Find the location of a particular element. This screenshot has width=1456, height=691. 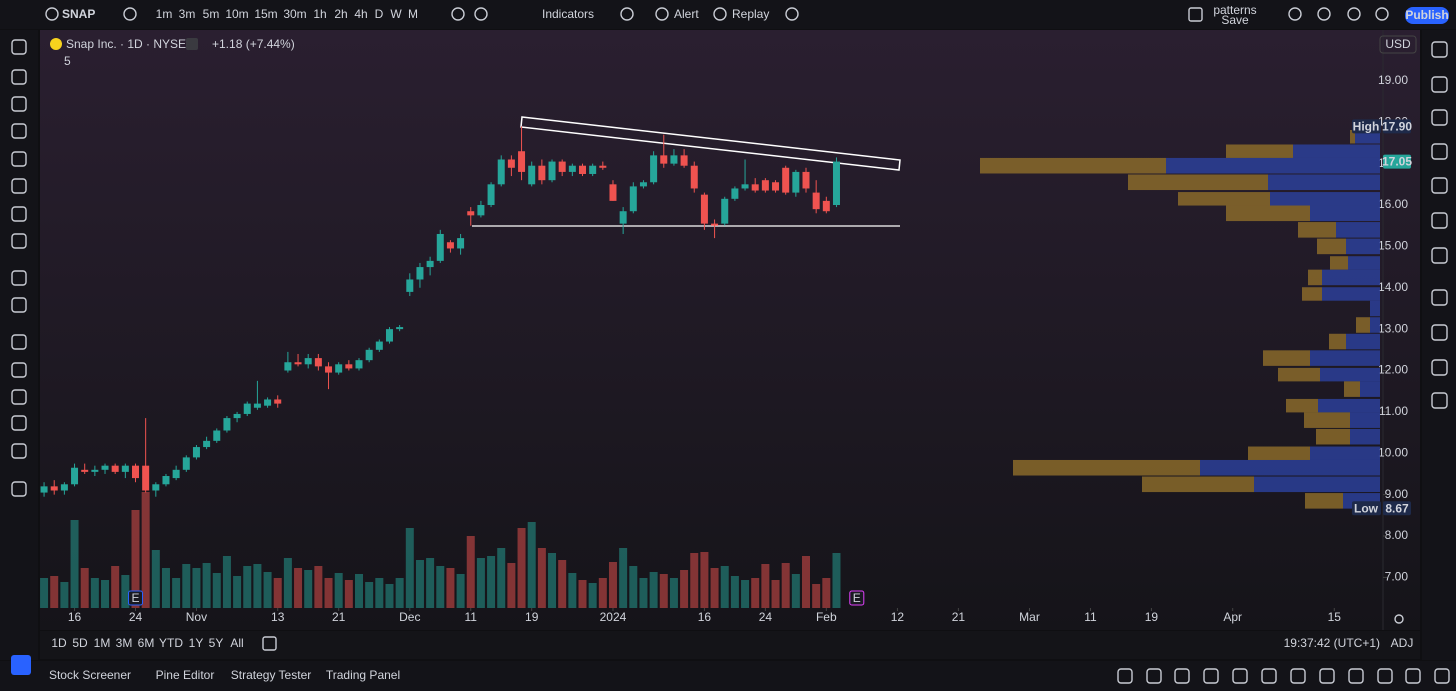

replay-button: Replay is located at coordinates (750, 14).